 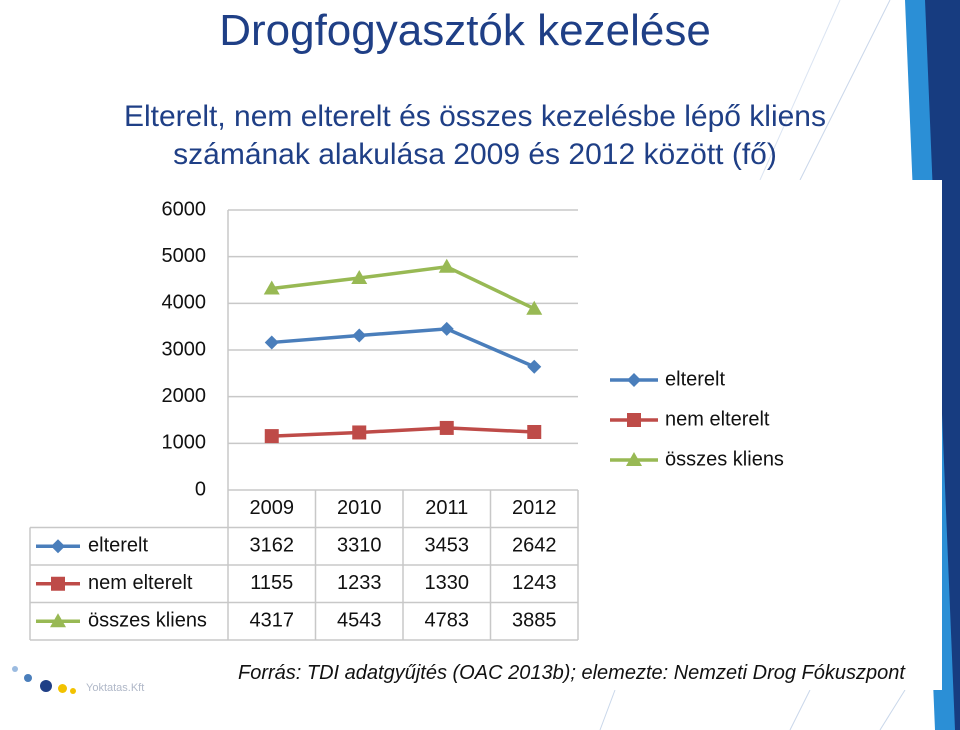 What do you see at coordinates (90, 678) in the screenshot?
I see `company-logo` at bounding box center [90, 678].